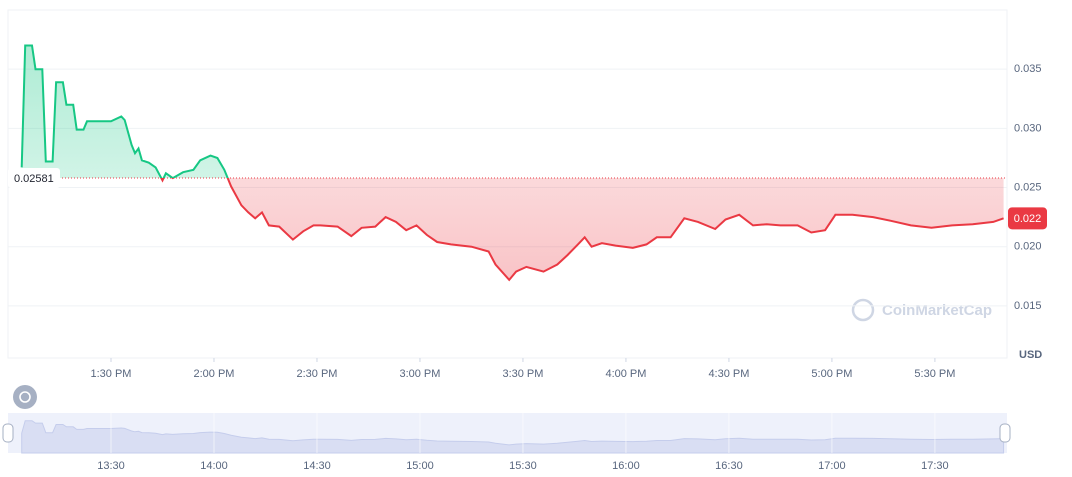 The image size is (1072, 477). I want to click on x-tick-label: 3:00 PM, so click(419, 374).